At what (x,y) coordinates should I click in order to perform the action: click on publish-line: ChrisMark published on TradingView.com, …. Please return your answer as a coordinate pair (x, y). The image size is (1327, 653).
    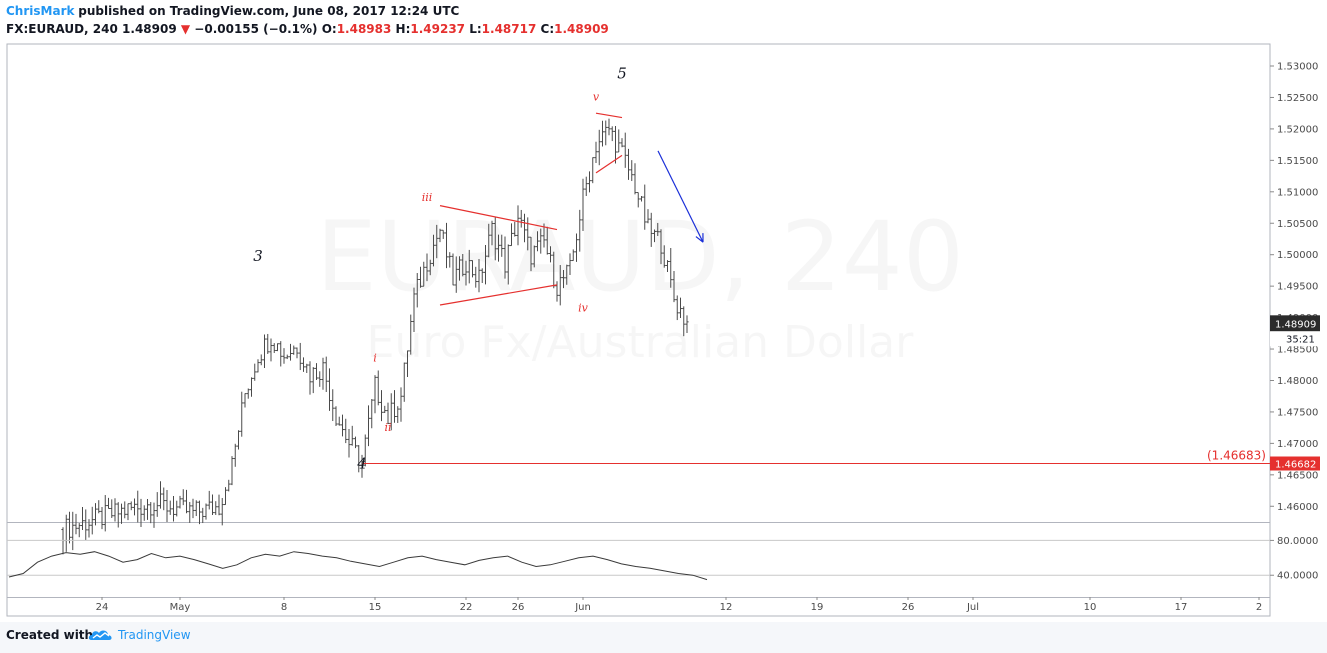
    Looking at the image, I should click on (232, 11).